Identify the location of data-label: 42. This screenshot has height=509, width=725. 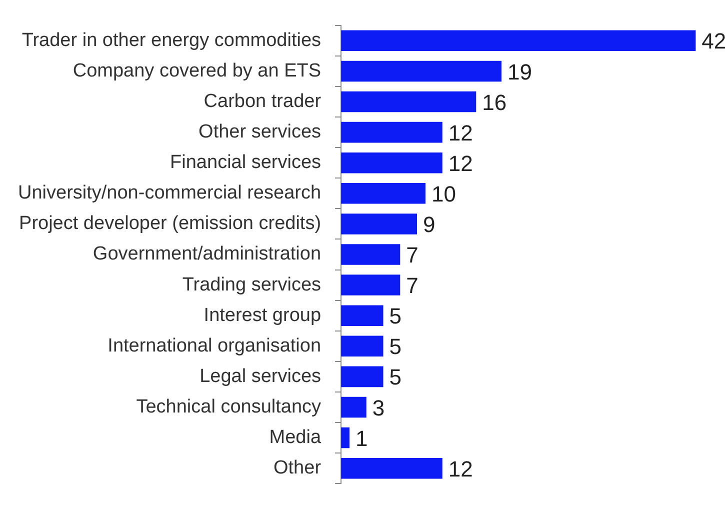
(713, 41).